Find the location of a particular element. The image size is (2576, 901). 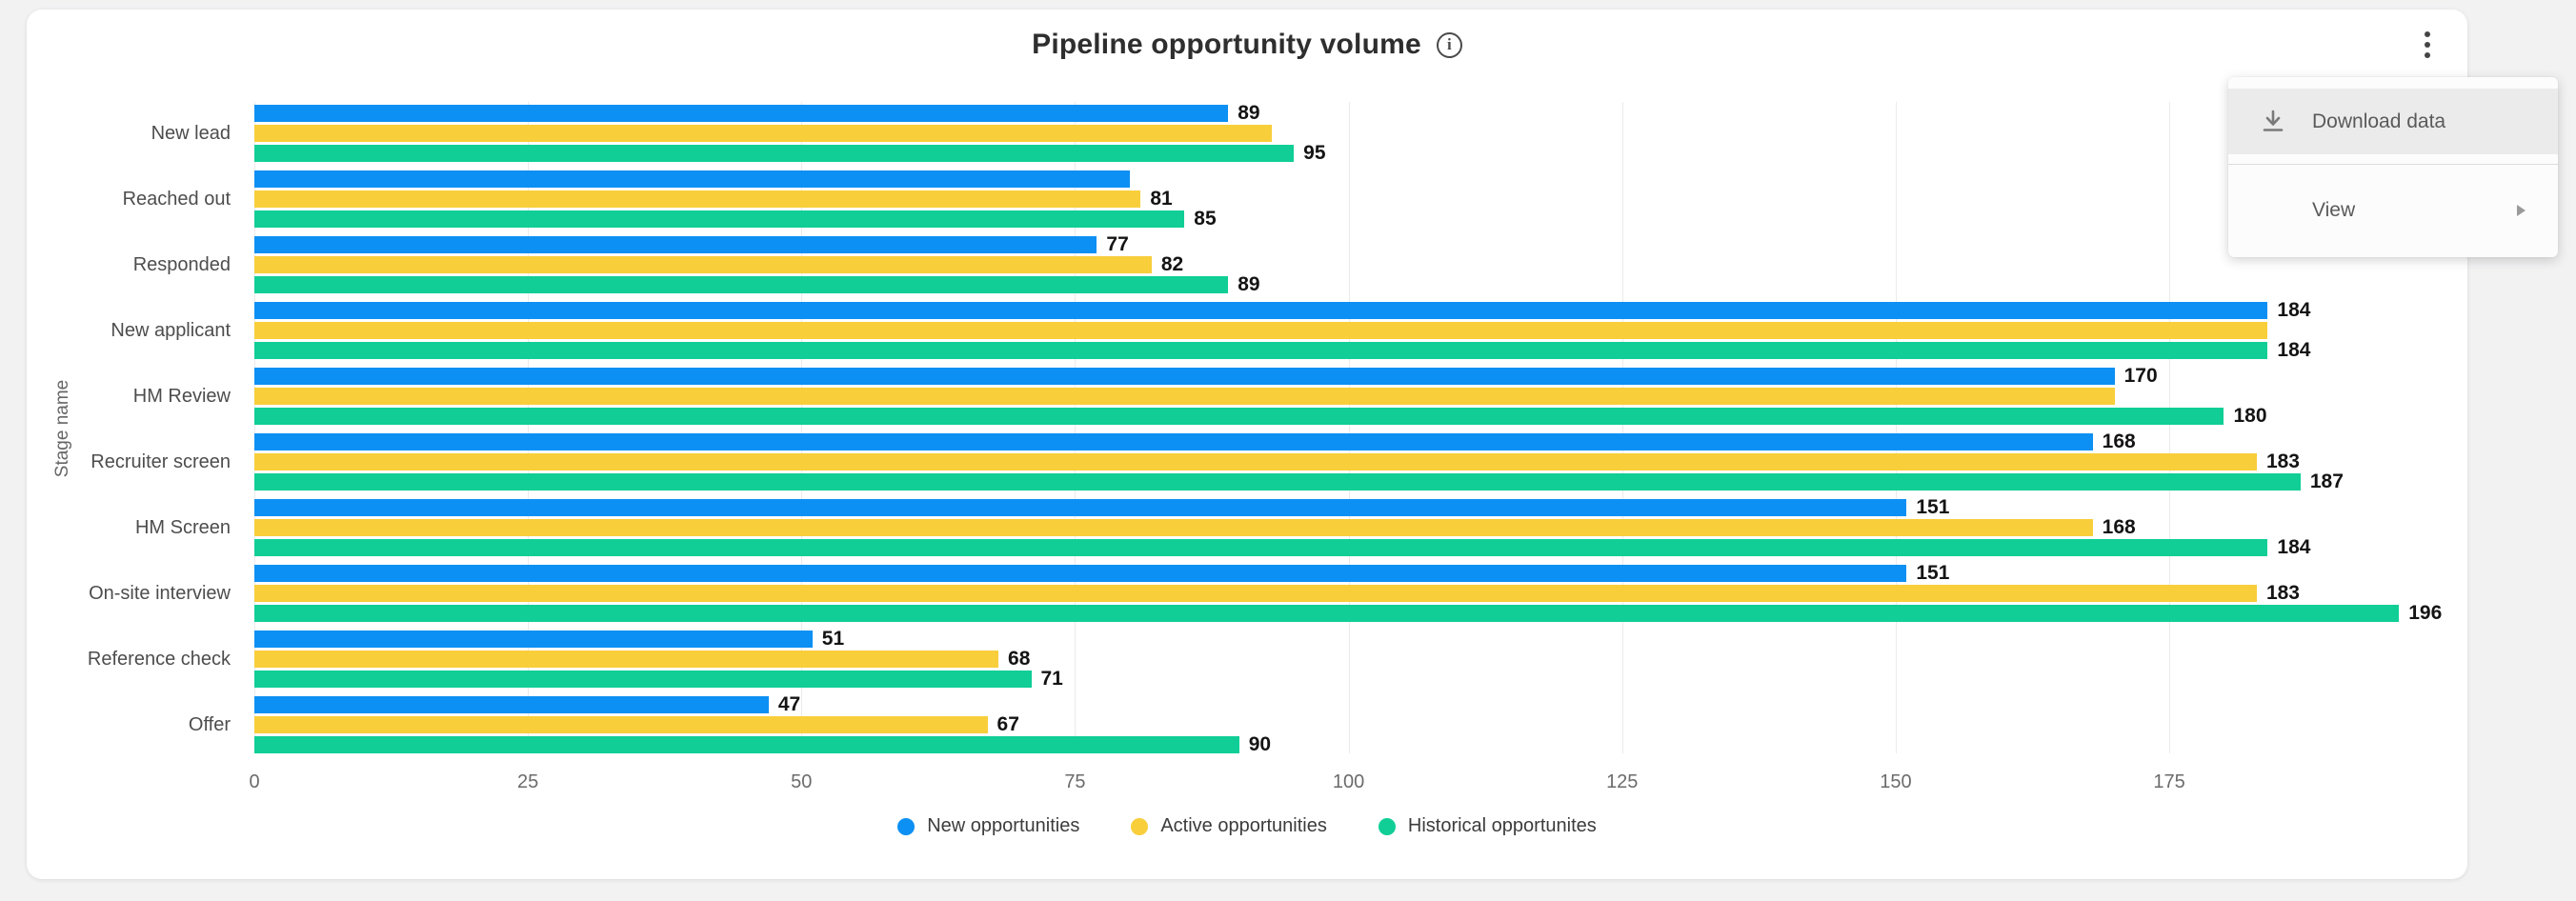

bar-value-label: 51 is located at coordinates (833, 639).